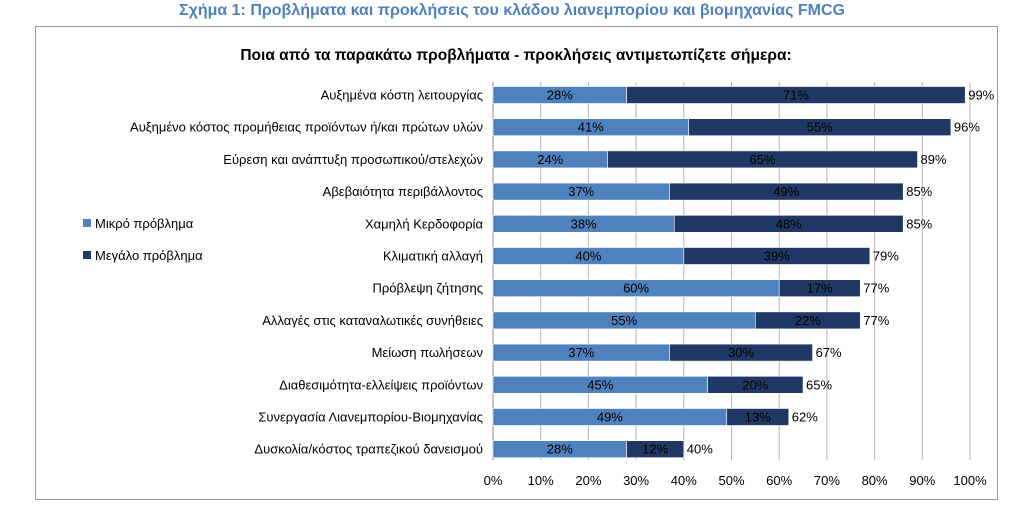  I want to click on category-label: Συνεργασία Λιανεμπορίου-Βιομηχανίας, so click(370, 417).